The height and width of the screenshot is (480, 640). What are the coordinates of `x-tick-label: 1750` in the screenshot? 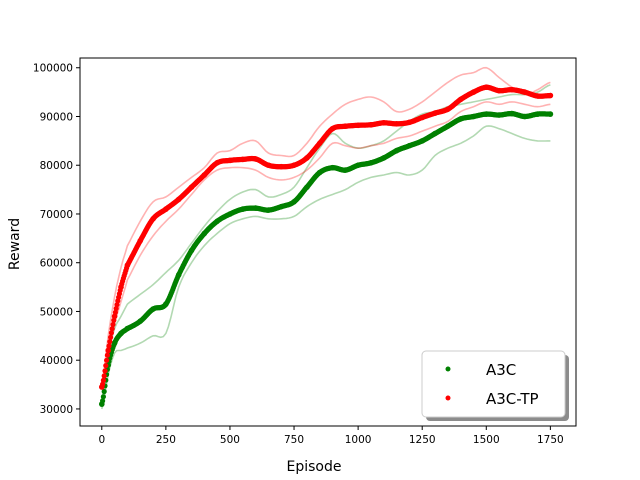 It's located at (550, 440).